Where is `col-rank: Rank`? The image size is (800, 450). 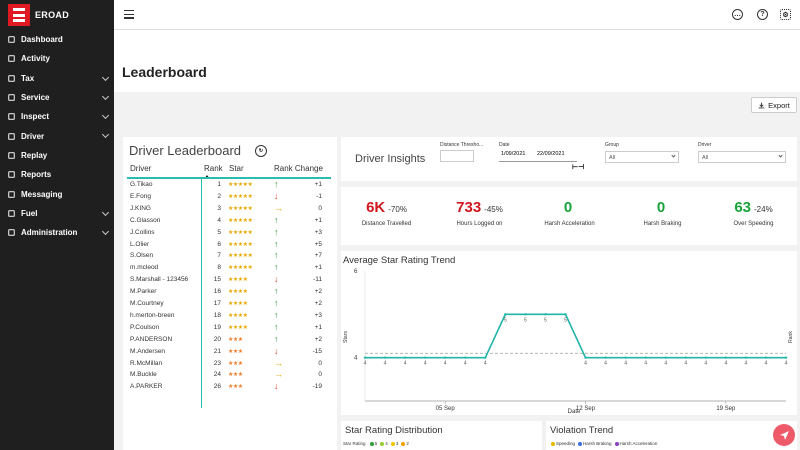
col-rank: Rank is located at coordinates (213, 168).